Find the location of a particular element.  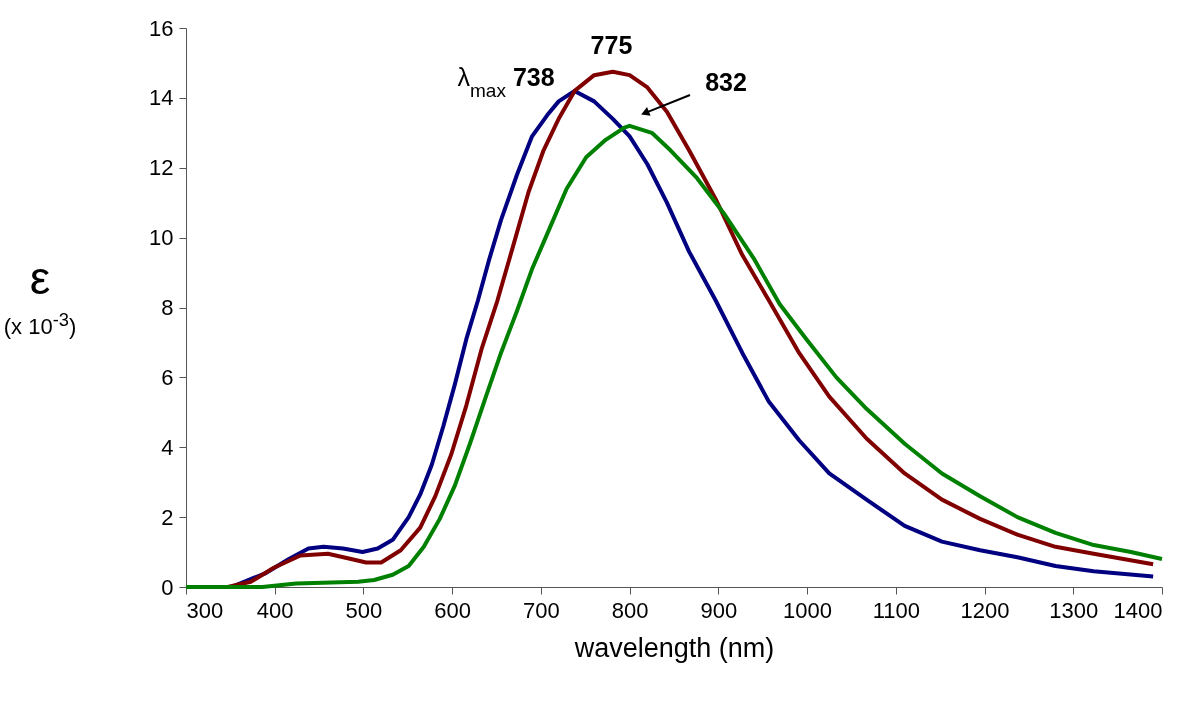

y-tick-label: 10 is located at coordinates (161, 238).